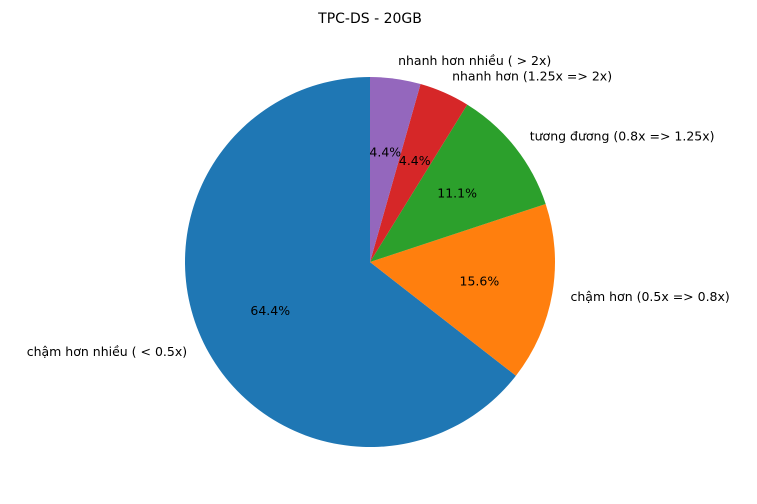 The width and height of the screenshot is (757, 504). Describe the element at coordinates (622, 135) in the screenshot. I see `slice-category-label: tương đương (0.8x => 1.25x)` at that location.